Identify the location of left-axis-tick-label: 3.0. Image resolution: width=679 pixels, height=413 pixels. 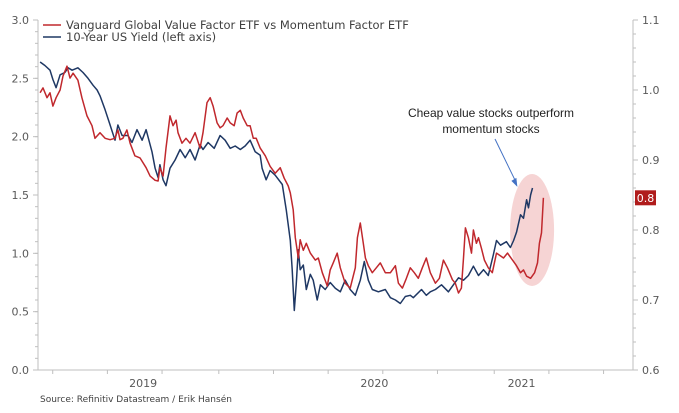
(21, 20).